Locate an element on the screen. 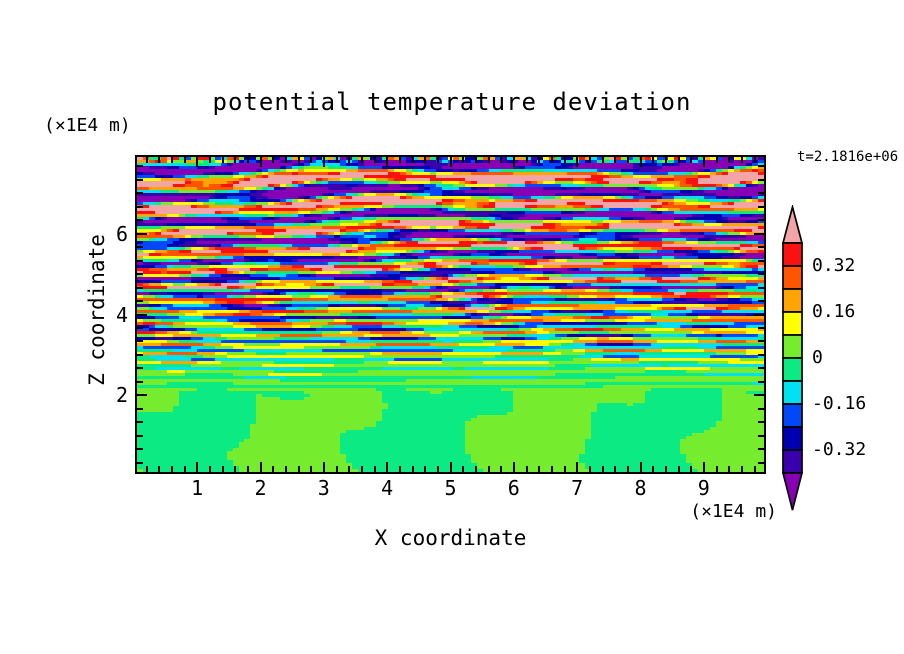 Image resolution: width=904 pixels, height=654 pixels. colorbar is located at coordinates (792, 358).